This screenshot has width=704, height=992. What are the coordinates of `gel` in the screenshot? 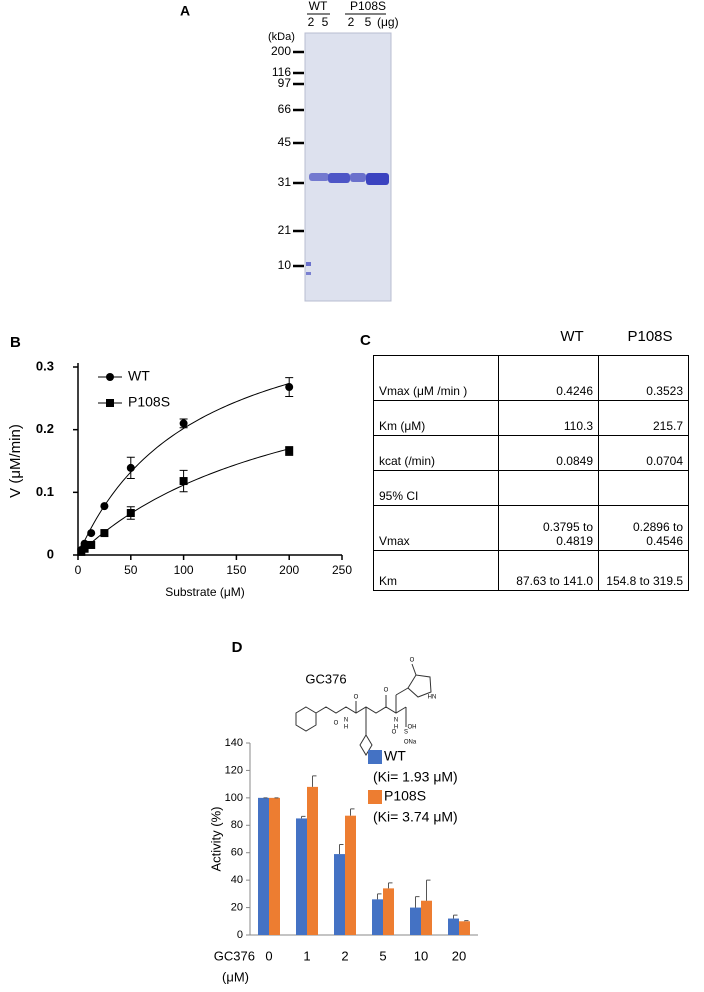 It's located at (348, 167).